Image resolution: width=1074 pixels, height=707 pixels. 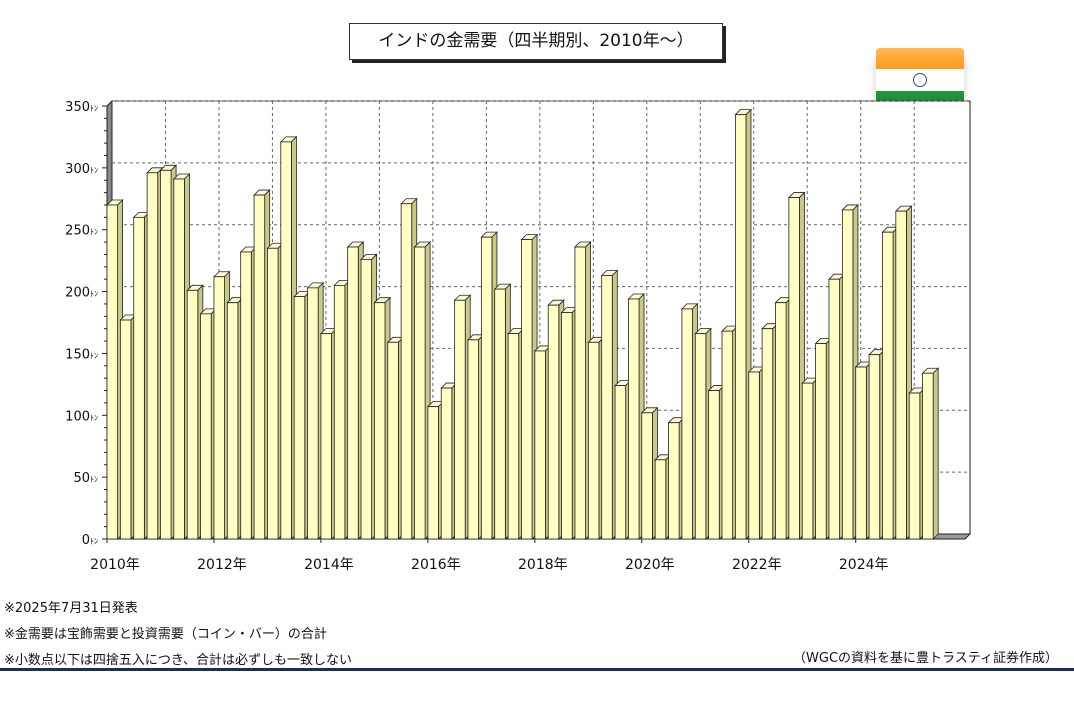 What do you see at coordinates (536, 41) in the screenshot?
I see `chart-title: インドの金需要（四半期別、2010年～）` at bounding box center [536, 41].